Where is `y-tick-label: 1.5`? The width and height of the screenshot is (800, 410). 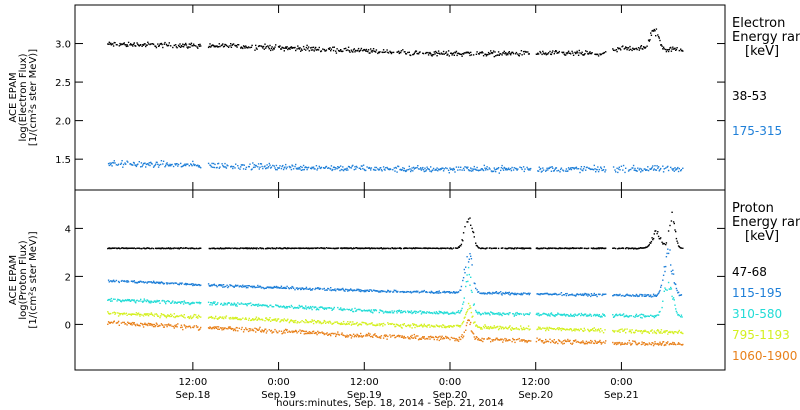
y-tick-label: 1.5 is located at coordinates (63, 160).